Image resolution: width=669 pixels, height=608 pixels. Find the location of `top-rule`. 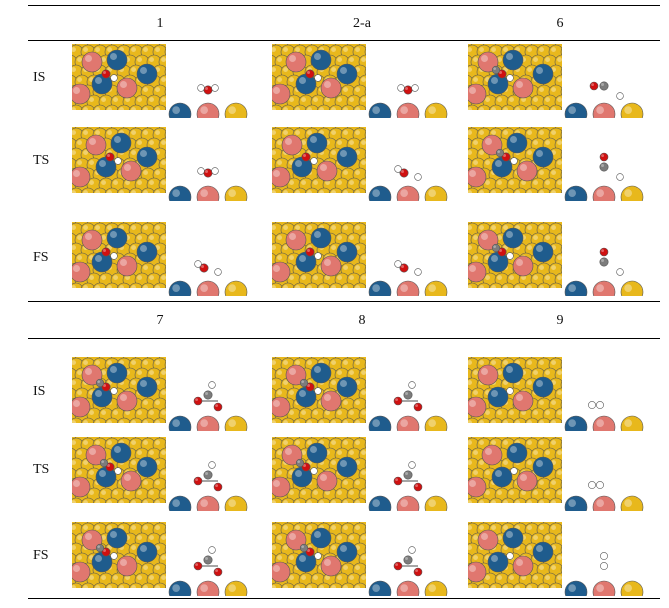

top-rule is located at coordinates (344, 5).